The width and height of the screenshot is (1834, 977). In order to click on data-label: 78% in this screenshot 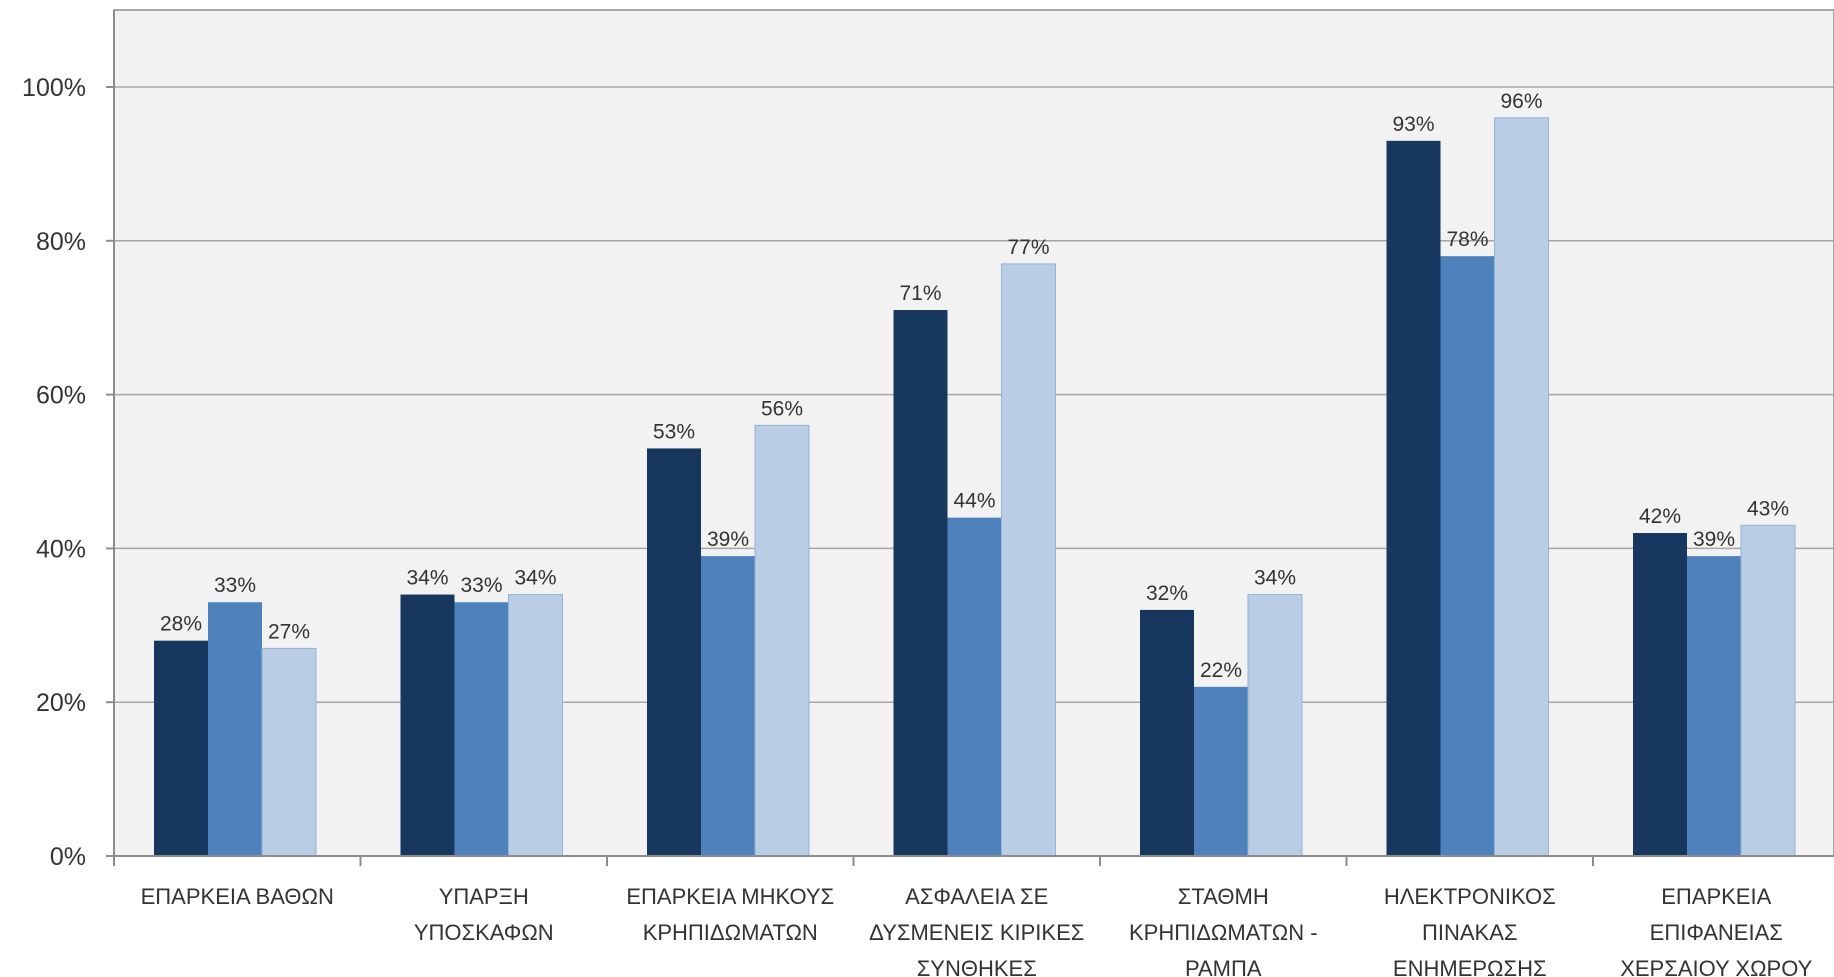, I will do `click(1467, 239)`.